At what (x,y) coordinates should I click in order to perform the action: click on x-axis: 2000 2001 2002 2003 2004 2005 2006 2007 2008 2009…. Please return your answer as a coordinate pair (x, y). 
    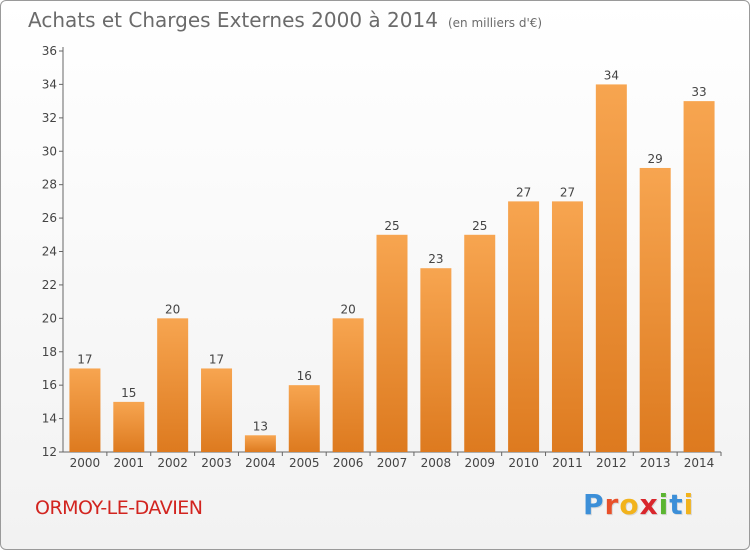
    Looking at the image, I should click on (392, 460).